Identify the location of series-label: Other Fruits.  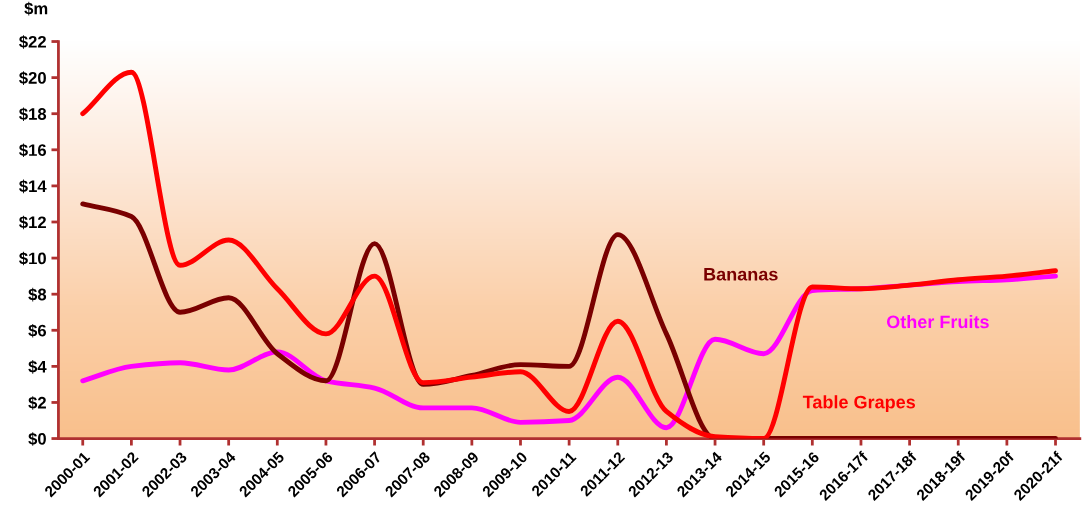
(937, 322).